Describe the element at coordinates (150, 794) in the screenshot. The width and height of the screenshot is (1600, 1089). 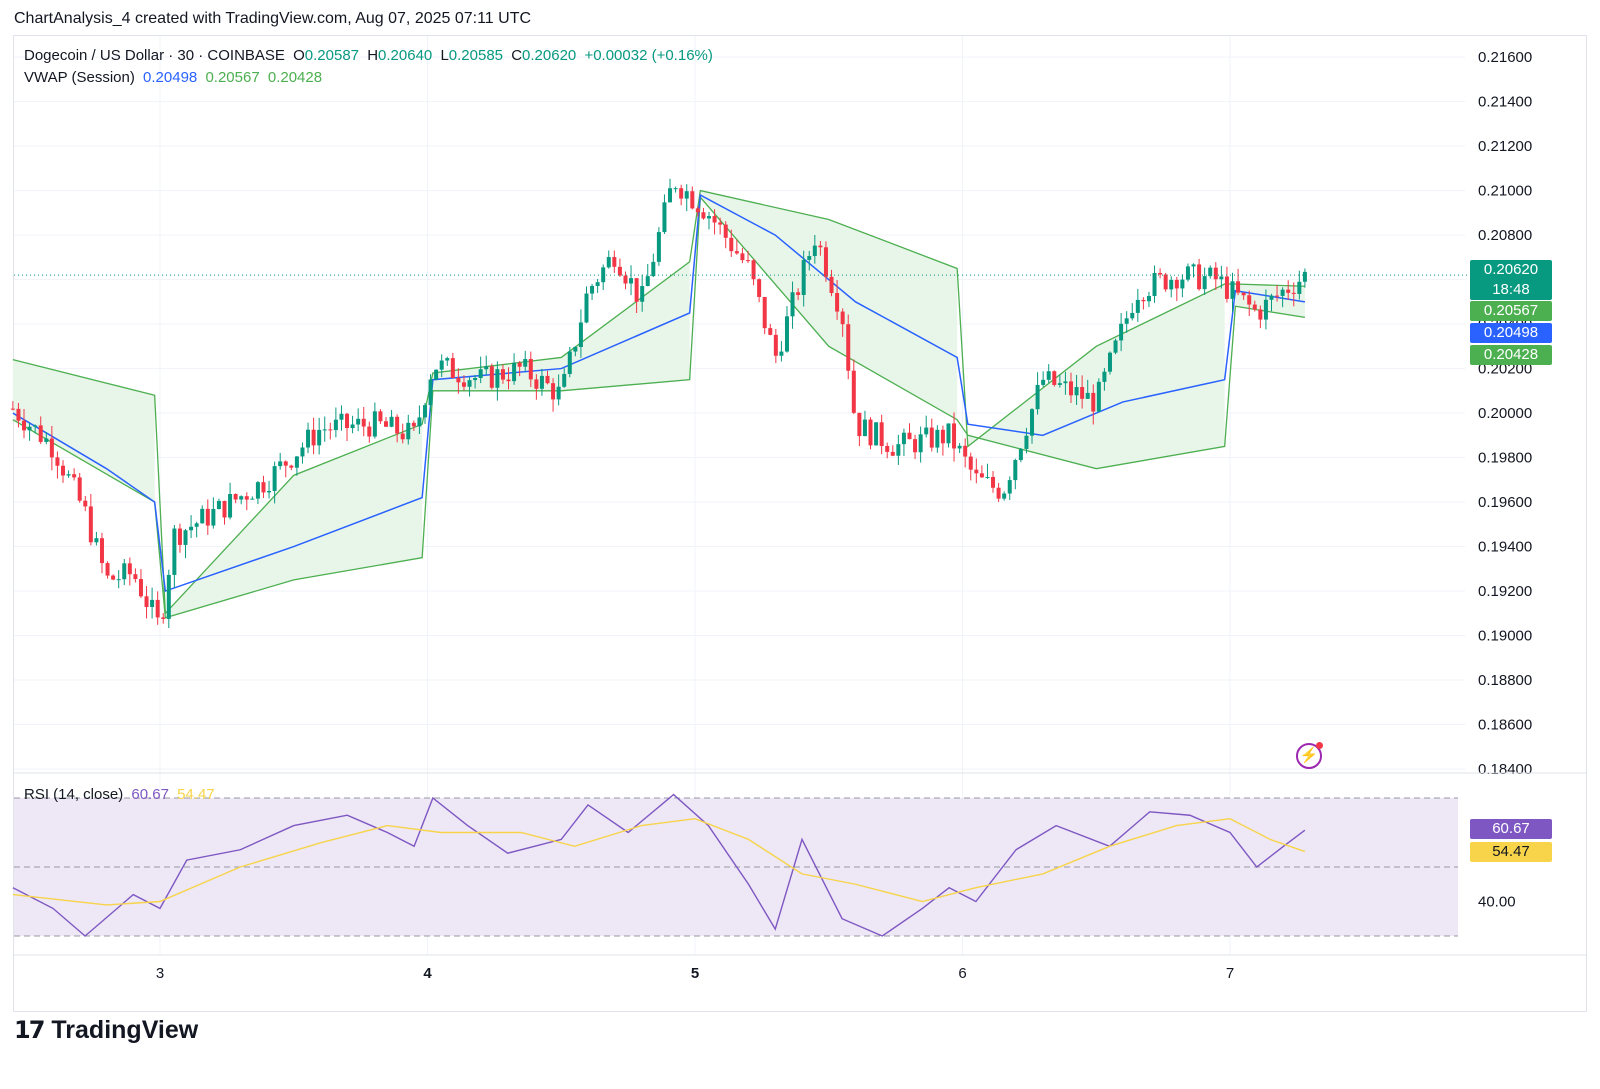
I see `rsi-value: 60.67` at that location.